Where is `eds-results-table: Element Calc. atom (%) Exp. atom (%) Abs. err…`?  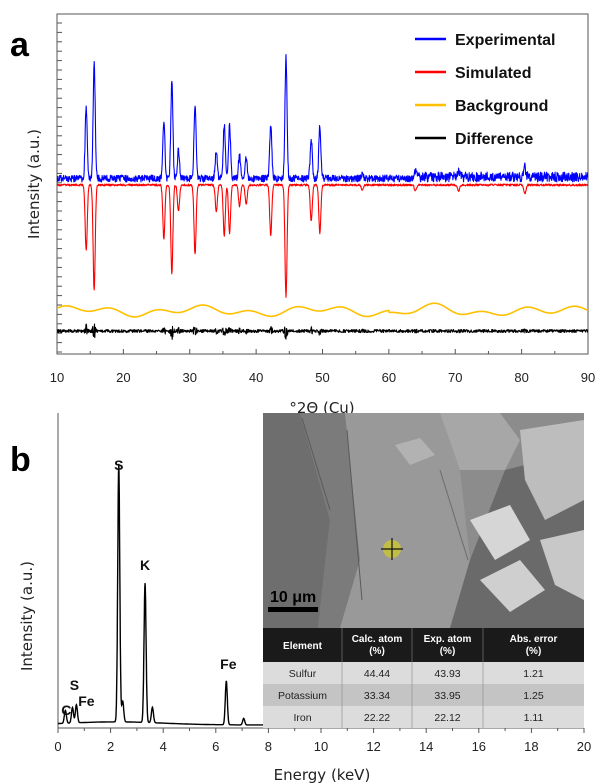
eds-results-table: Element Calc. atom (%) Exp. atom (%) Abs. err… is located at coordinates (423, 678).